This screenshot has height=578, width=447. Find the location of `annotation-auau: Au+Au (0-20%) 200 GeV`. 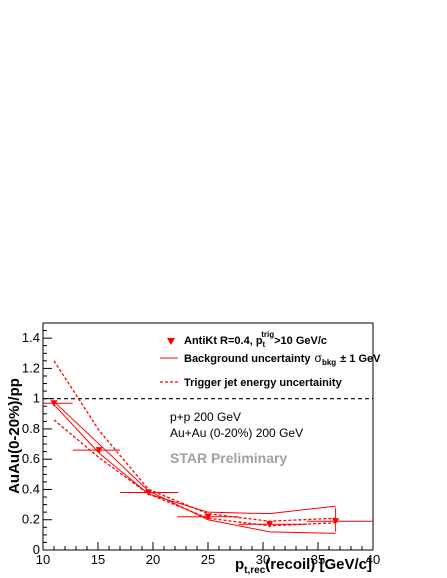

annotation-auau: Au+Au (0-20%) 200 GeV is located at coordinates (236, 433).